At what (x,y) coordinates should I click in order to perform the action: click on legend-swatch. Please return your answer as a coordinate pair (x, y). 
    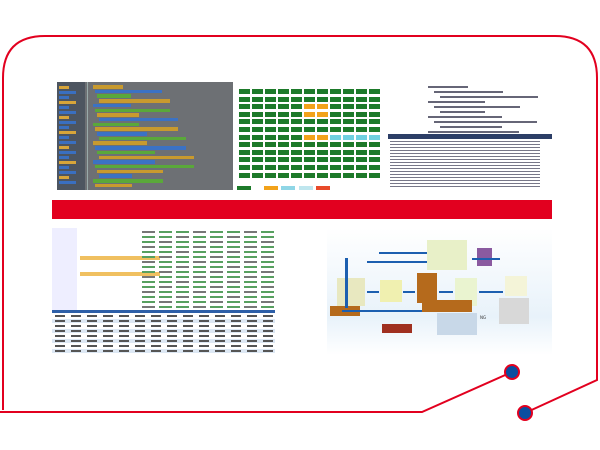
    Looking at the image, I should click on (288, 188).